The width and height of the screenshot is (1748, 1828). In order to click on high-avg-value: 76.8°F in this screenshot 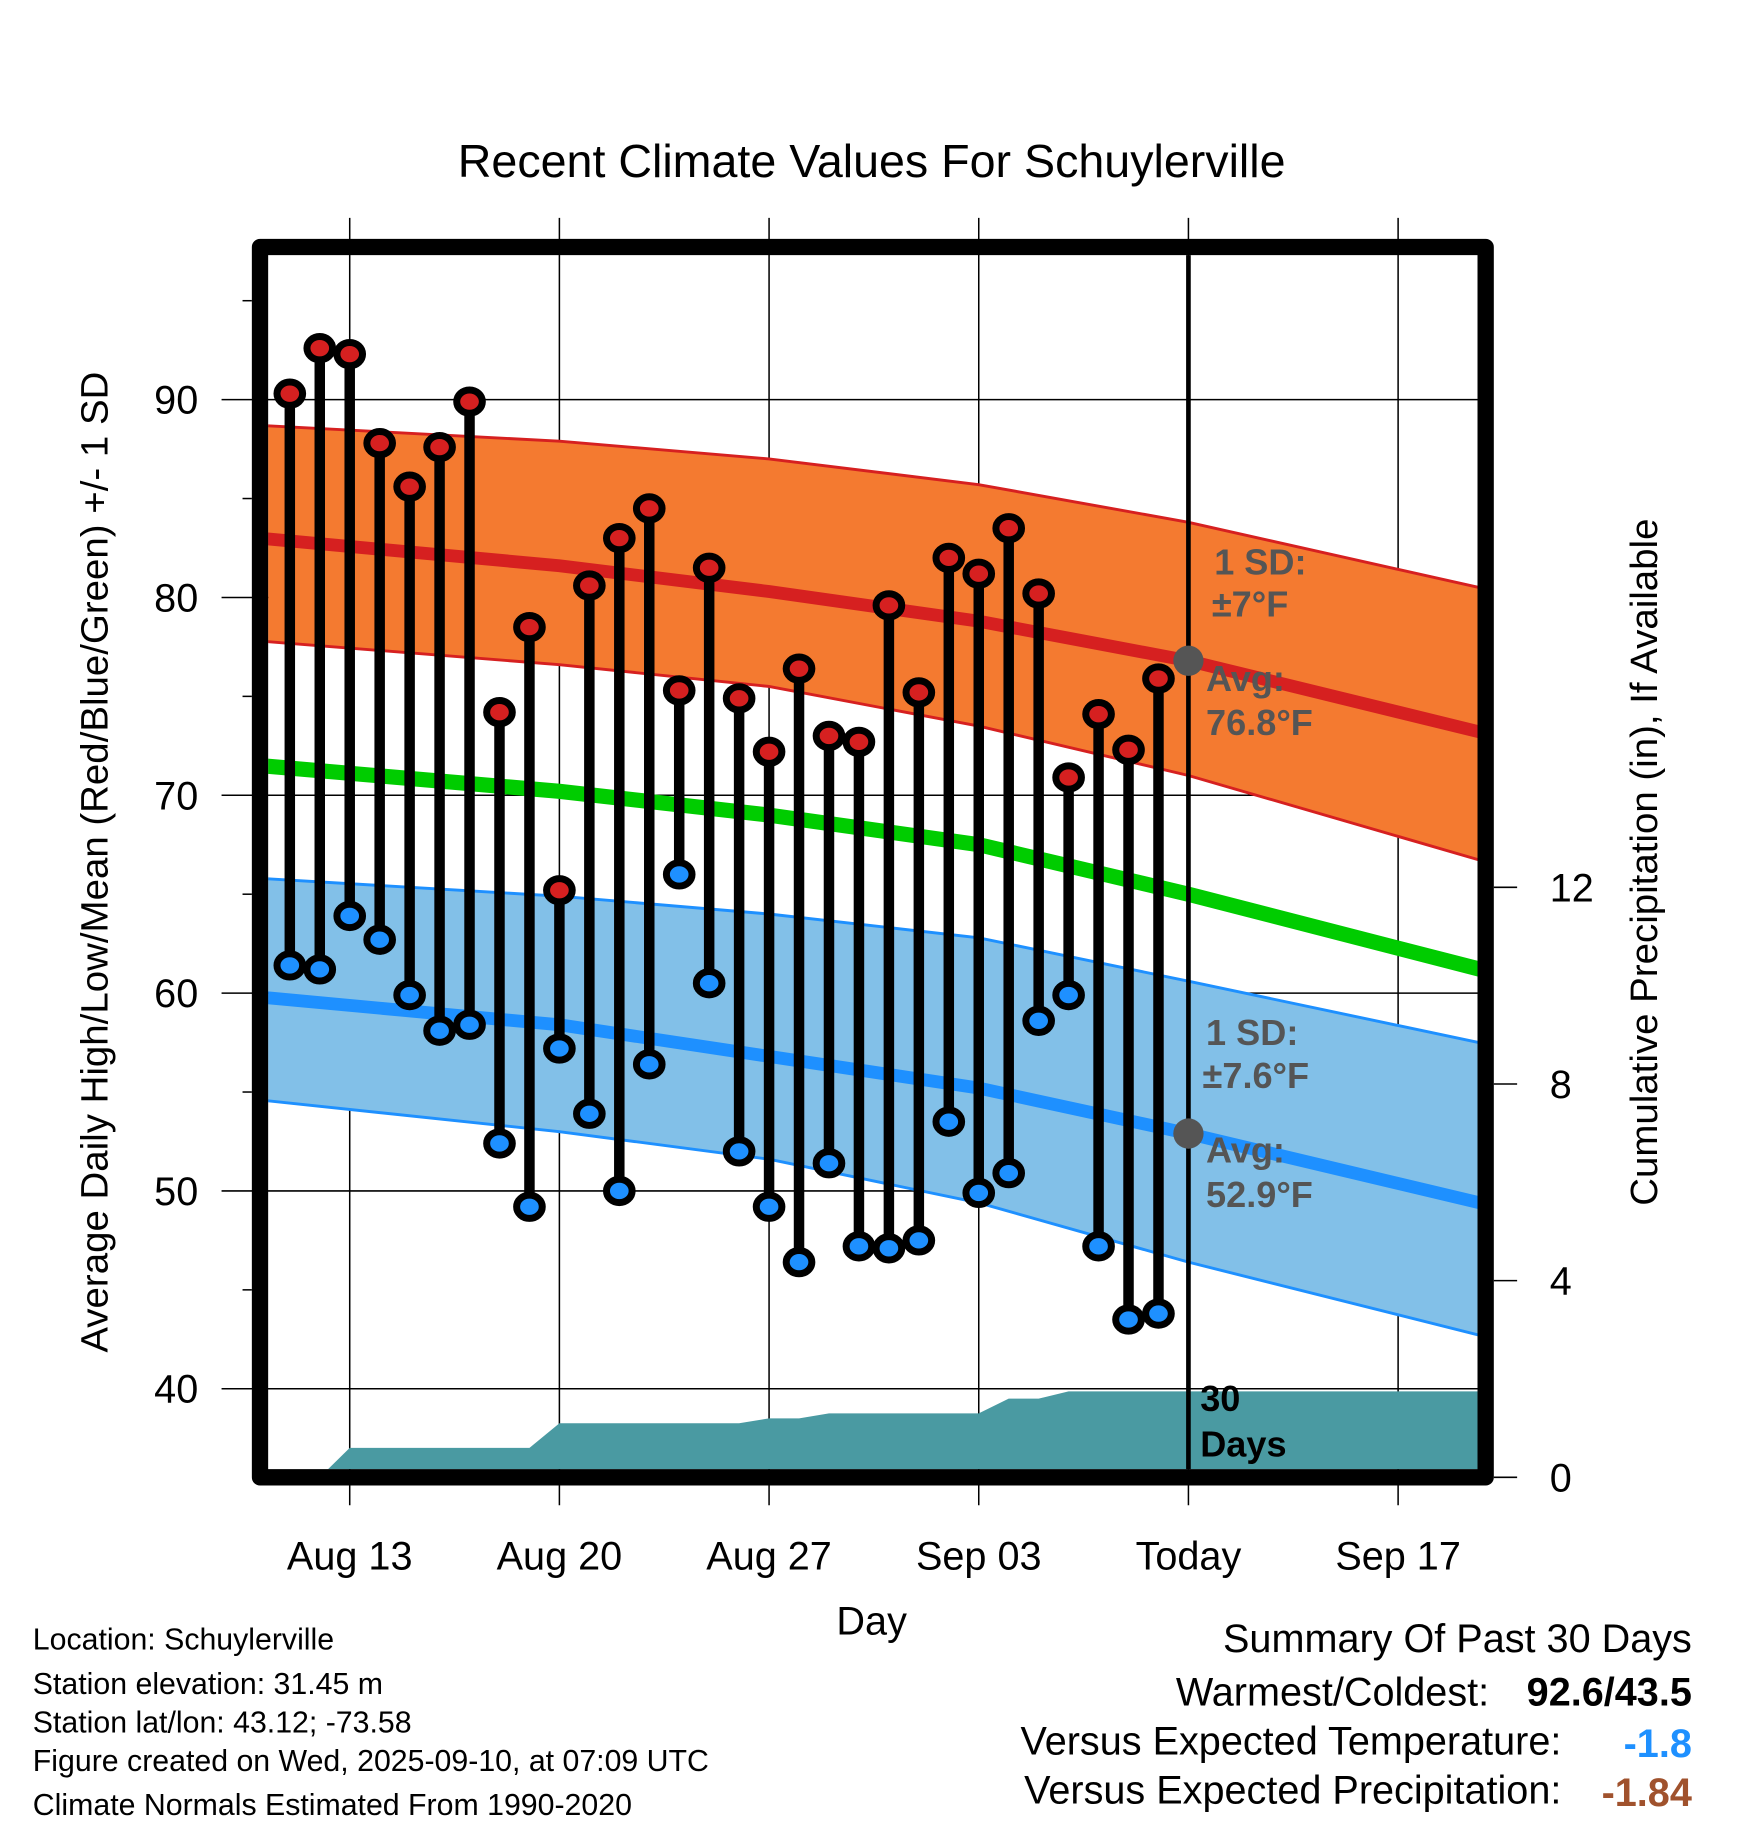, I will do `click(1259, 722)`.